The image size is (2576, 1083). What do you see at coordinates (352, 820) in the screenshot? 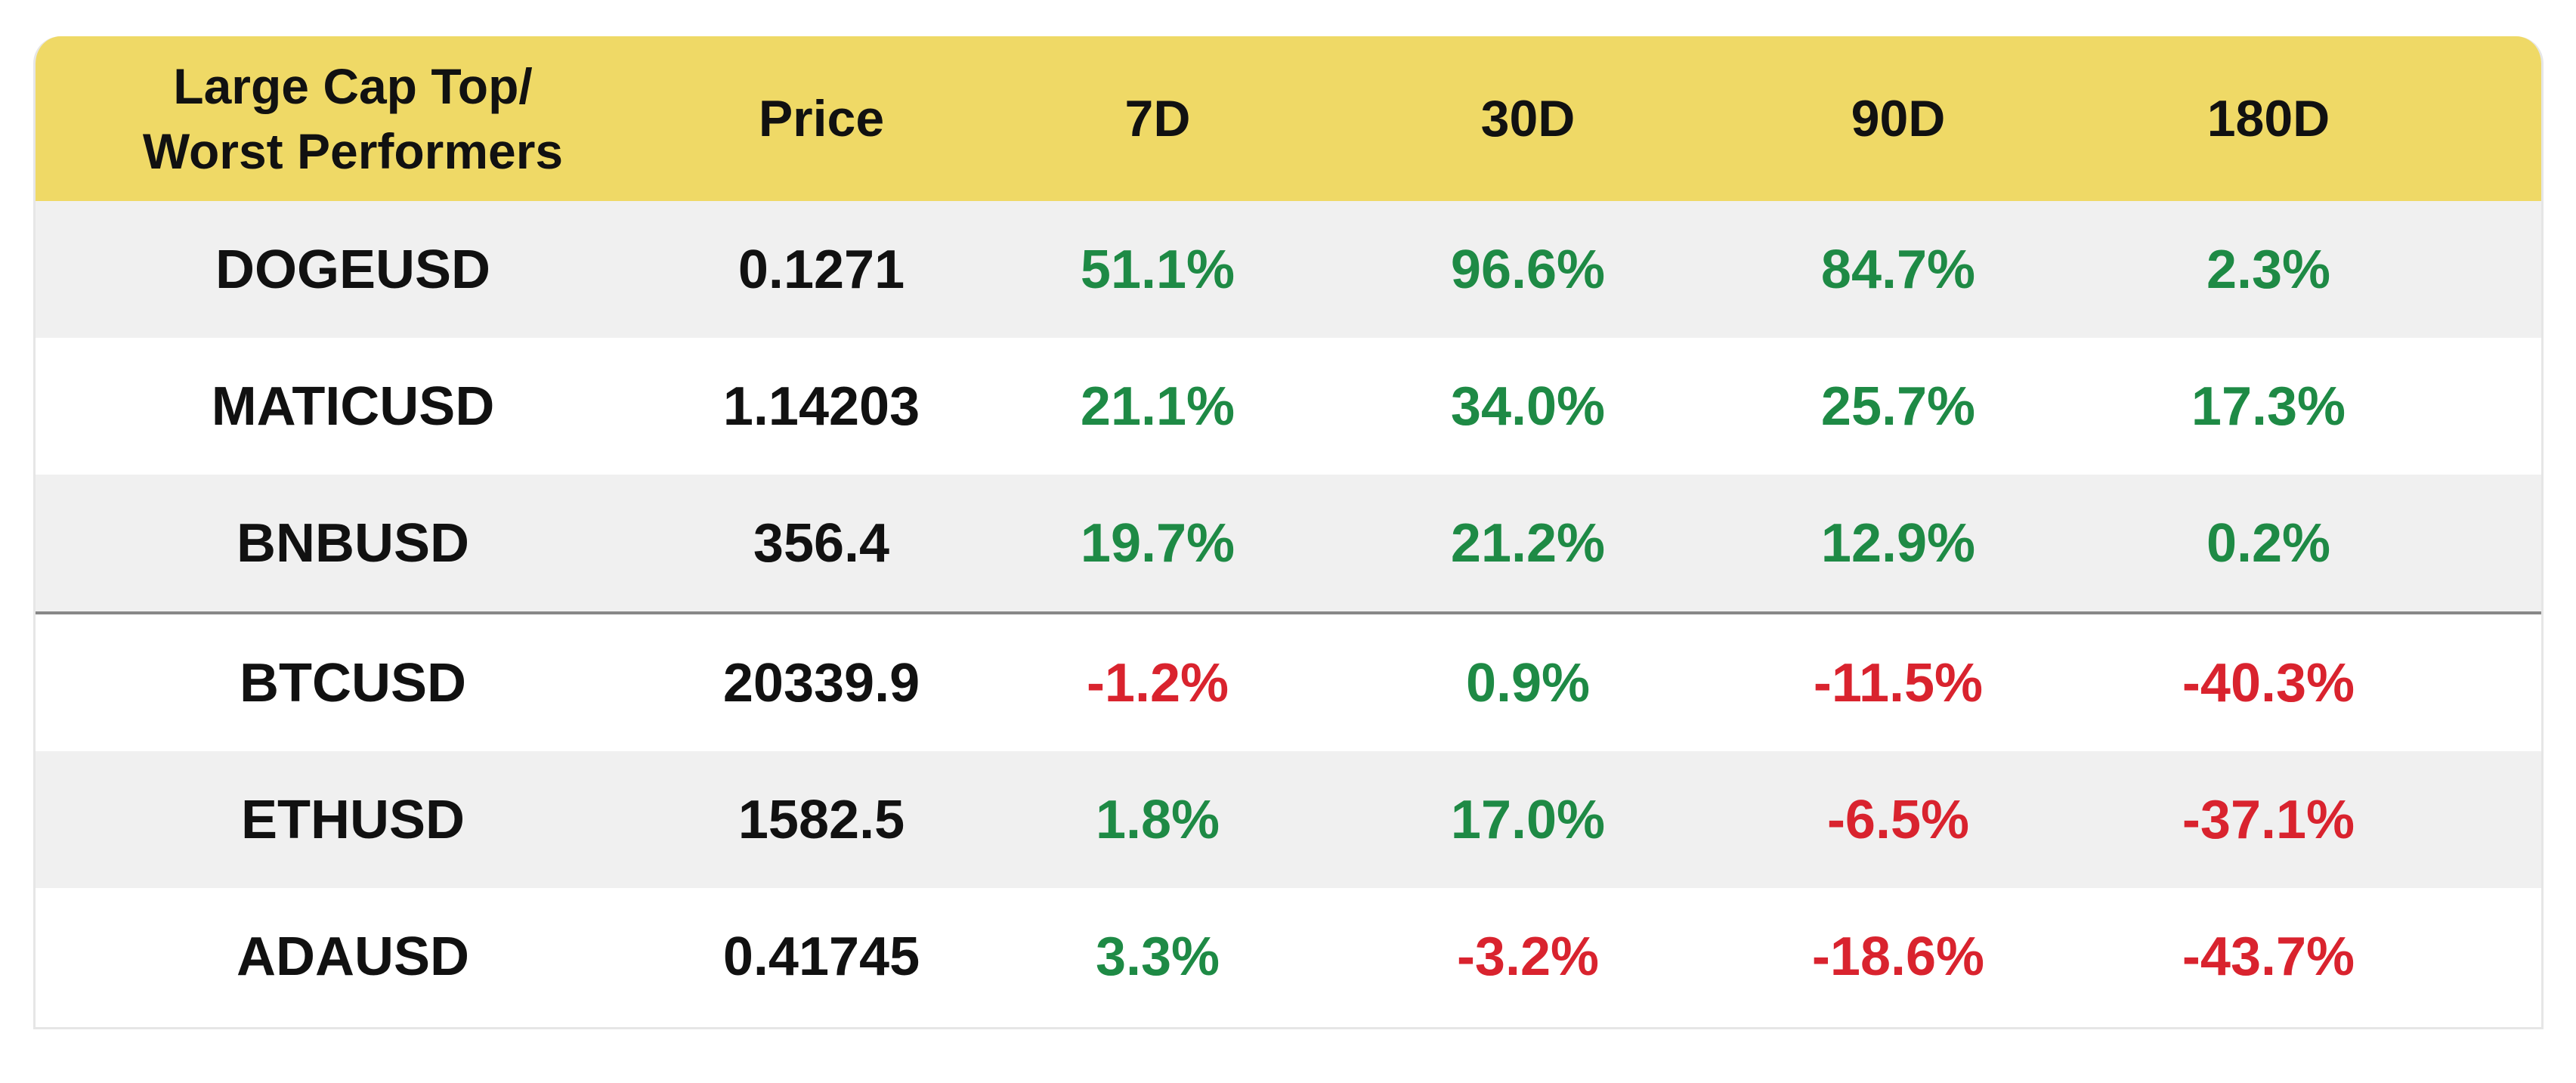
I see `symbol-cell: ETHUSD` at bounding box center [352, 820].